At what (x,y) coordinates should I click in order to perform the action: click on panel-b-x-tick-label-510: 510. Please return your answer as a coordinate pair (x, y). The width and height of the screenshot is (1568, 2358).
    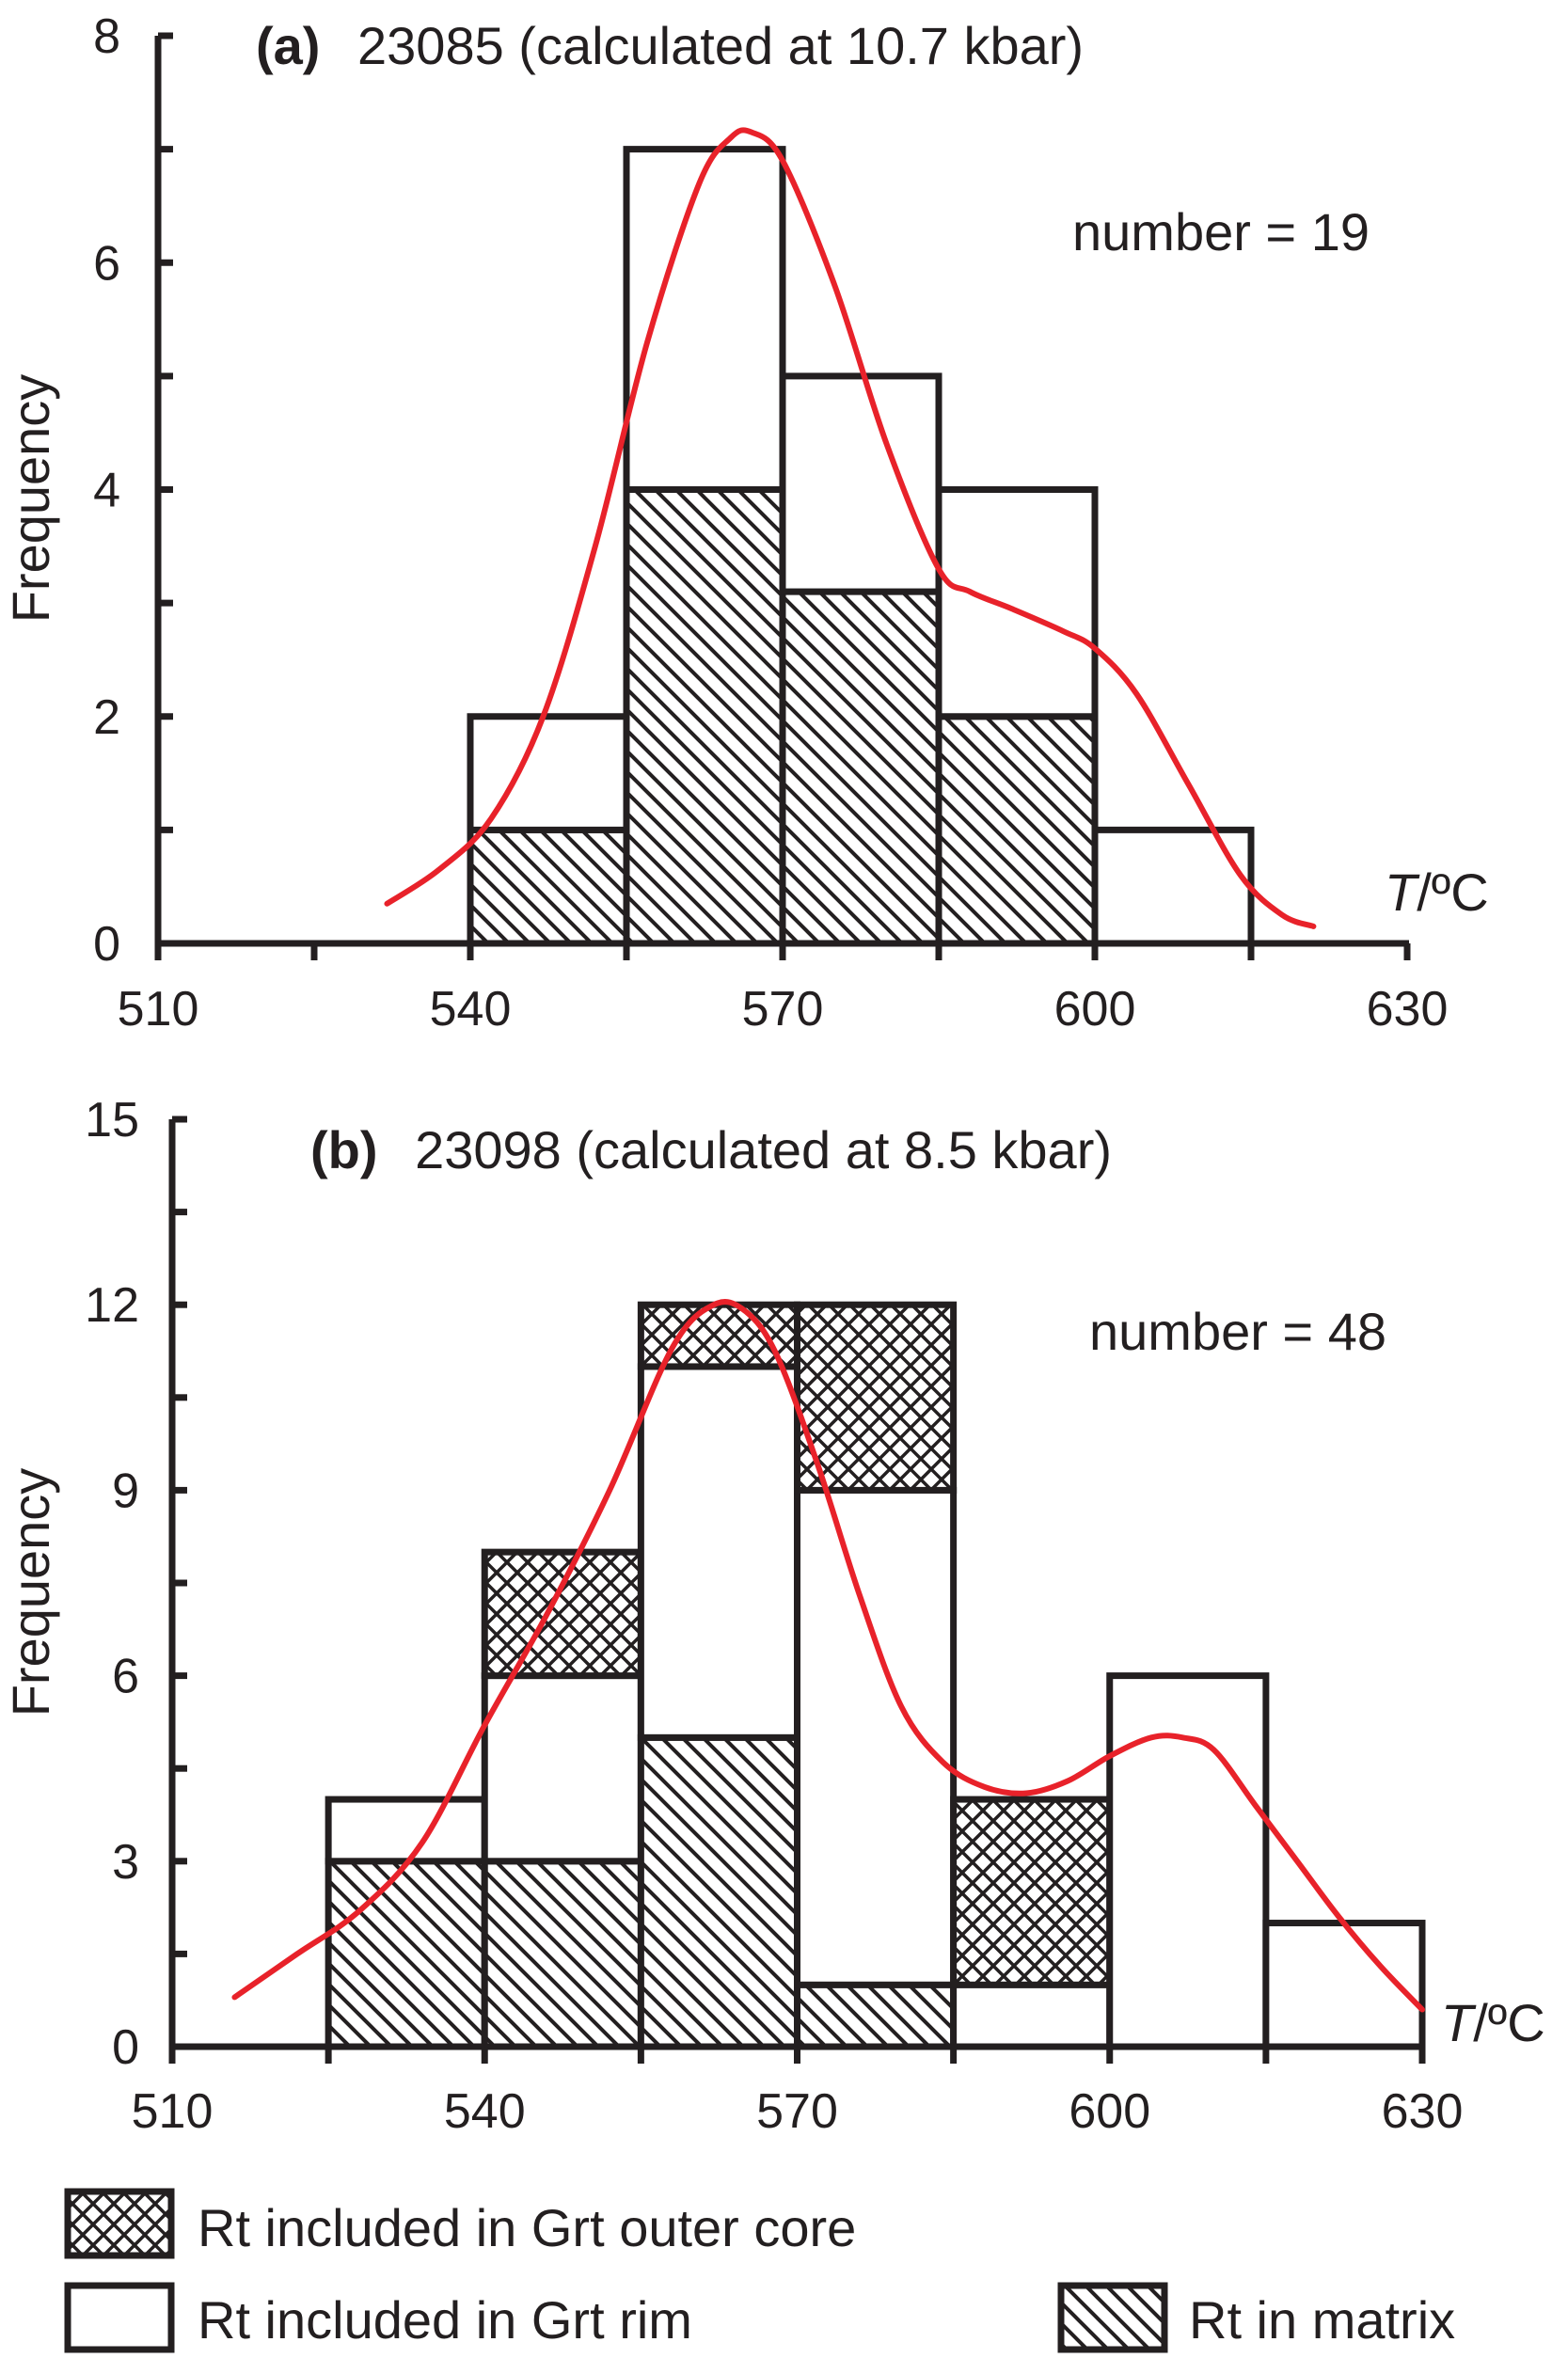
    Looking at the image, I should click on (173, 2111).